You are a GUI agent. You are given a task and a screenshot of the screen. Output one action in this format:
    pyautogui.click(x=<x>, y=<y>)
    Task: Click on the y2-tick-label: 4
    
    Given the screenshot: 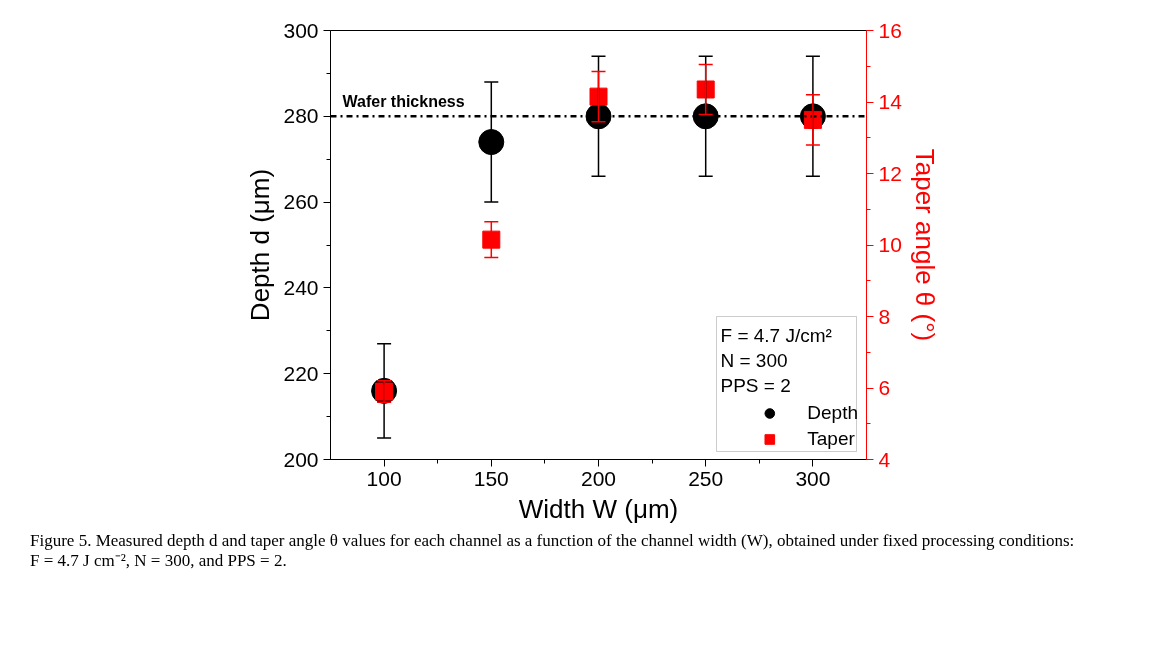 What is the action you would take?
    pyautogui.click(x=884, y=459)
    